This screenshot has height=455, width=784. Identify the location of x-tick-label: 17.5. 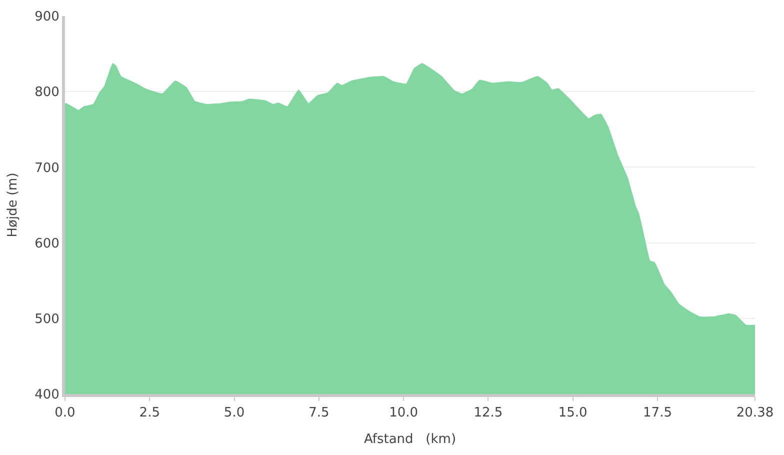
(657, 413).